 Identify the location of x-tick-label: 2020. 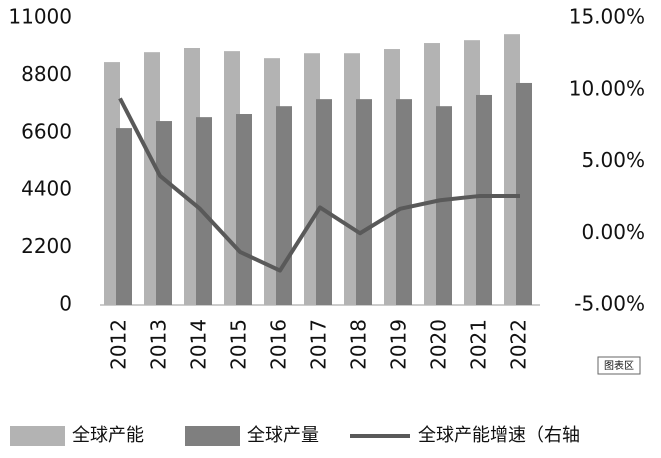
(439, 344).